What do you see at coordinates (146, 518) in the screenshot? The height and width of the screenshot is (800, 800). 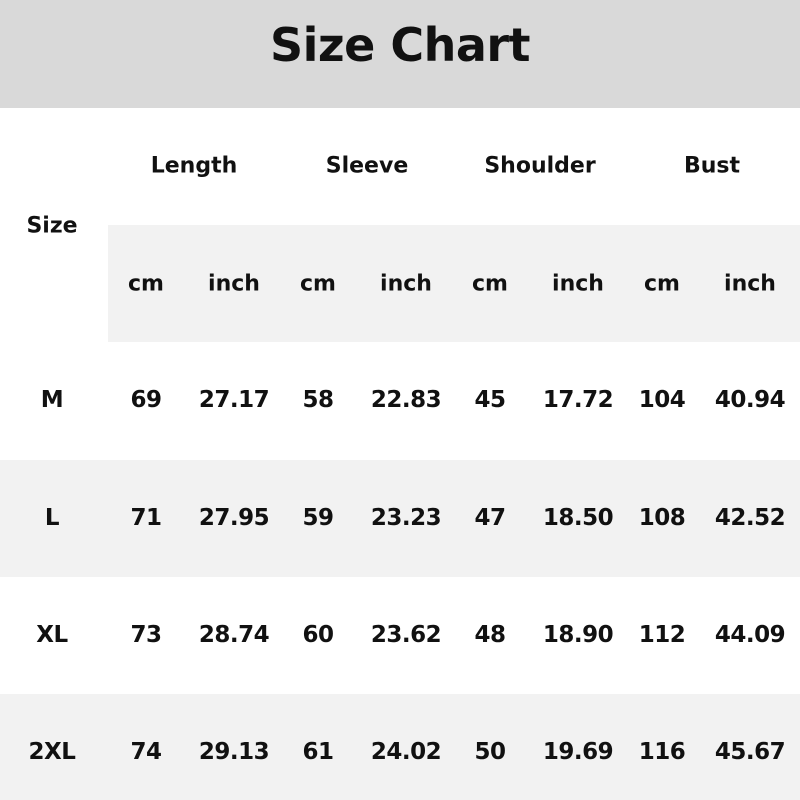 I see `value-cell: 71` at bounding box center [146, 518].